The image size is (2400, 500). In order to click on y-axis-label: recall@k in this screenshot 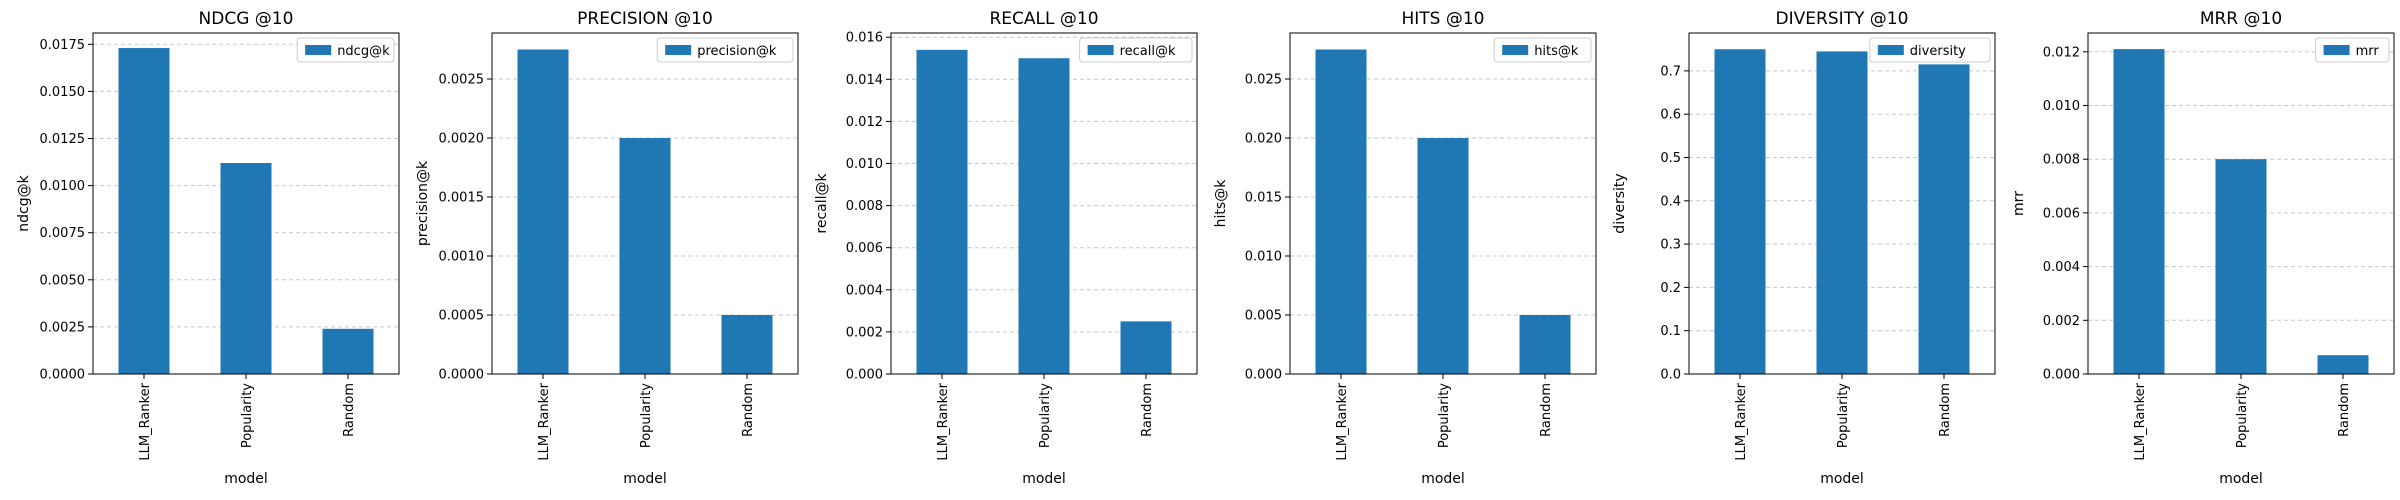, I will do `click(822, 203)`.